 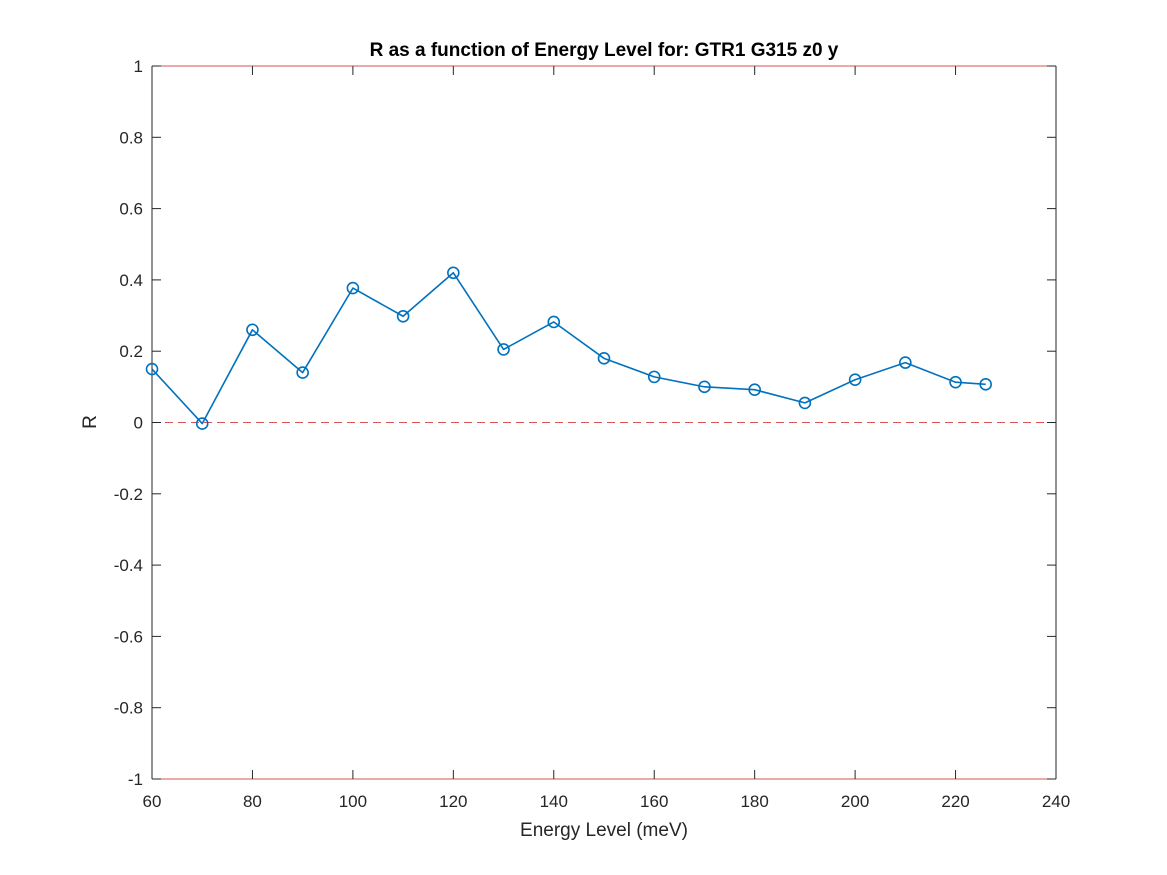 What do you see at coordinates (1056, 801) in the screenshot?
I see `x-tick-label: 240` at bounding box center [1056, 801].